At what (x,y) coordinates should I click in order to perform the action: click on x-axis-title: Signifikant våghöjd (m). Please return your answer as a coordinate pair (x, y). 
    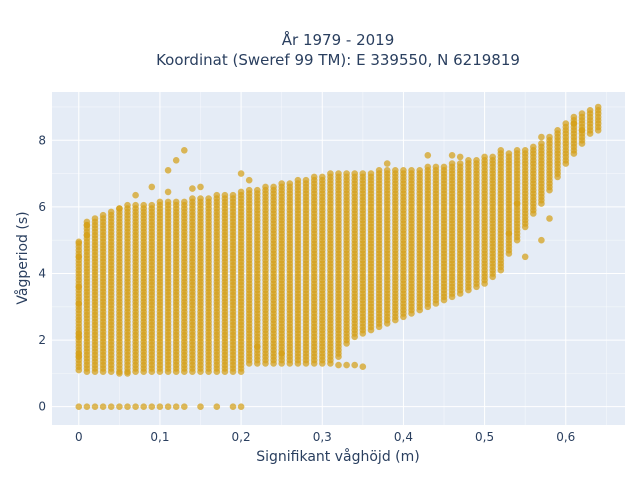
    Looking at the image, I should click on (337, 456).